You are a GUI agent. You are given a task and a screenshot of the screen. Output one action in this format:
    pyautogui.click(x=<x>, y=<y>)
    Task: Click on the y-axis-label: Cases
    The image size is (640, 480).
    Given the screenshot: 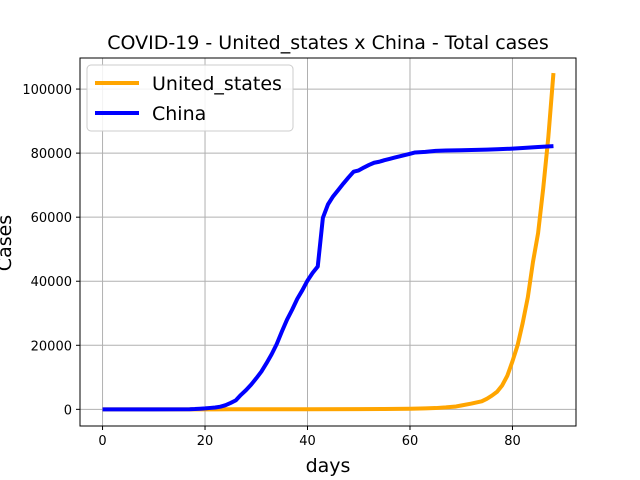 What is the action you would take?
    pyautogui.click(x=8, y=243)
    